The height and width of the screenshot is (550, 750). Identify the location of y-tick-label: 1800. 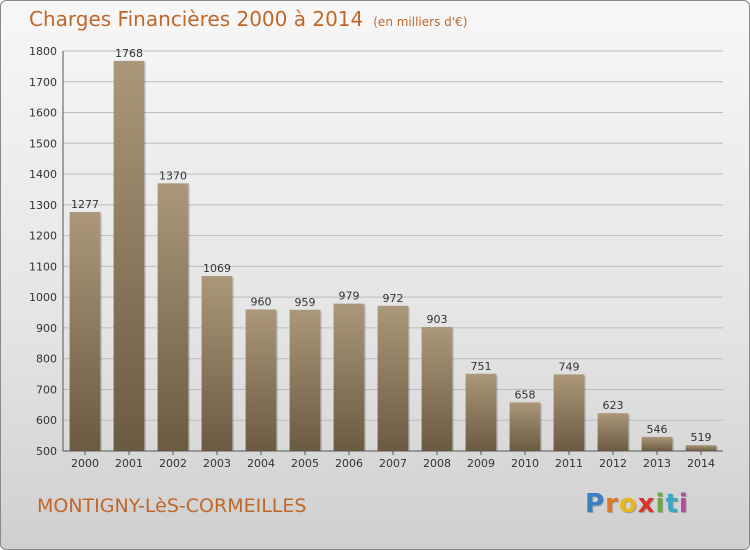
(43, 51).